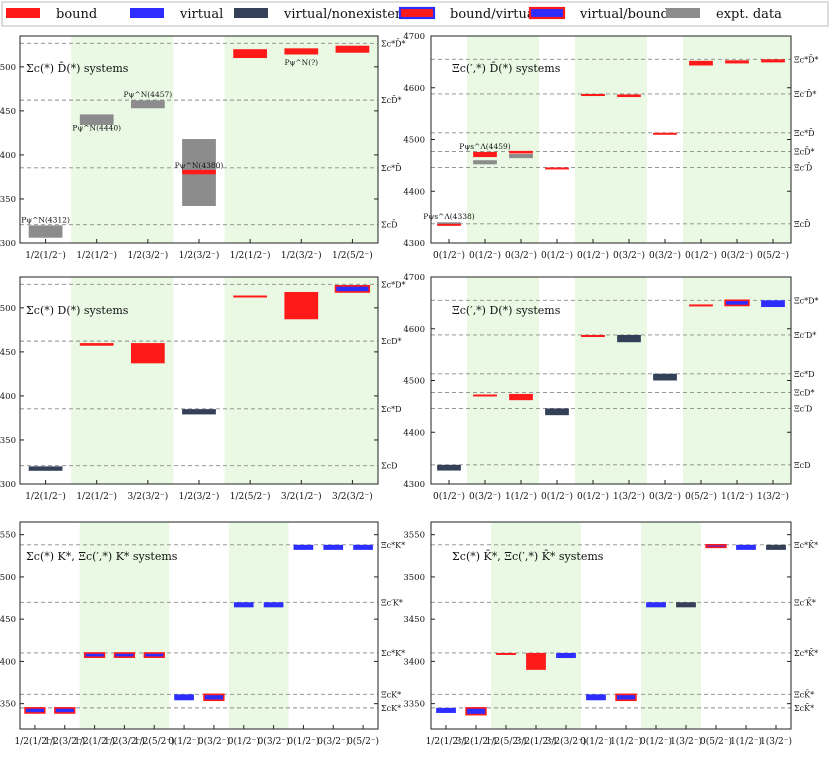  What do you see at coordinates (391, 694) in the screenshot?
I see `threshold-label: ΞcK*` at bounding box center [391, 694].